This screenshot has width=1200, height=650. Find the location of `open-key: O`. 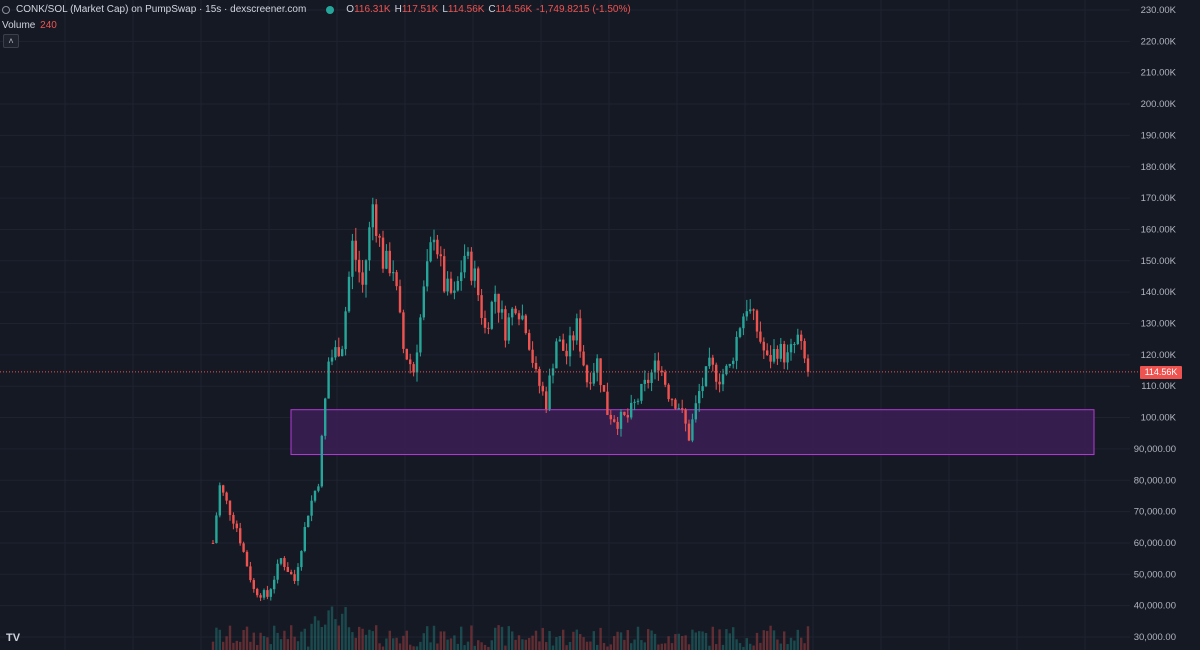

open-key: O is located at coordinates (350, 9).